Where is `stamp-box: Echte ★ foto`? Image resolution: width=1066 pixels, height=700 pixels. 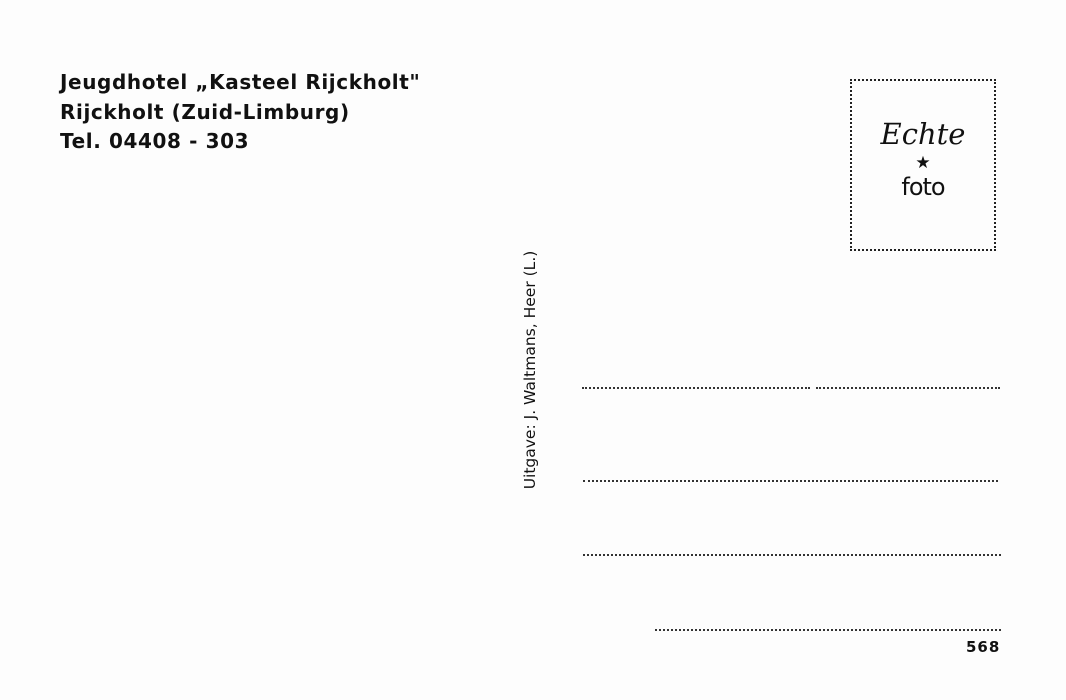
stamp-box: Echte ★ foto is located at coordinates (923, 165).